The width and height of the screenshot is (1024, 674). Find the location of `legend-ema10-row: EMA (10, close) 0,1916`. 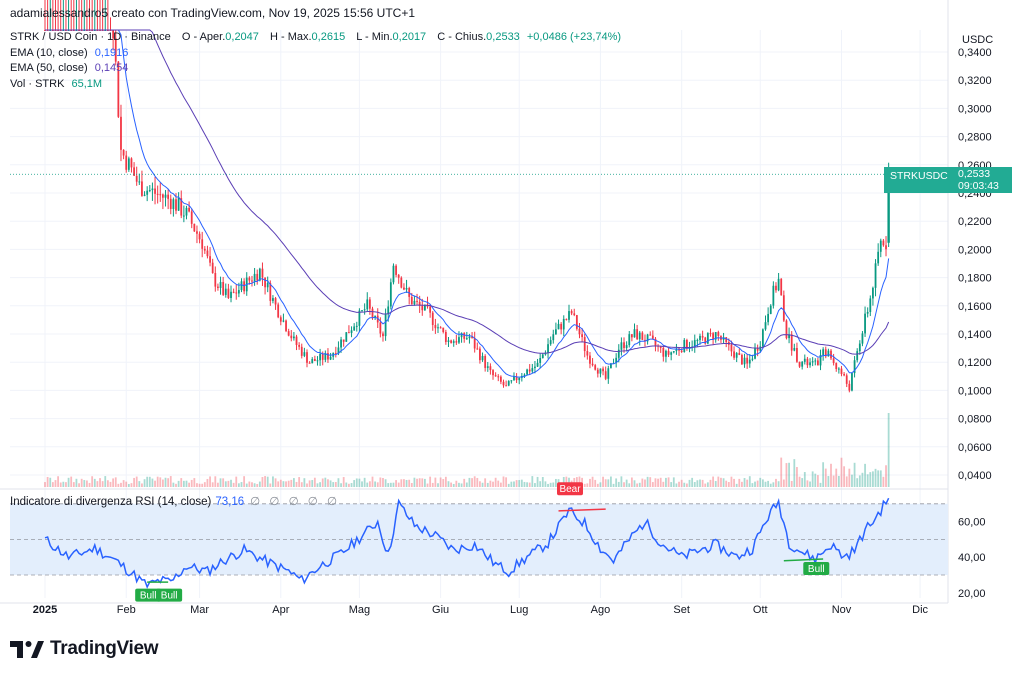

legend-ema10-row: EMA (10, close) 0,1916 is located at coordinates (315, 54).